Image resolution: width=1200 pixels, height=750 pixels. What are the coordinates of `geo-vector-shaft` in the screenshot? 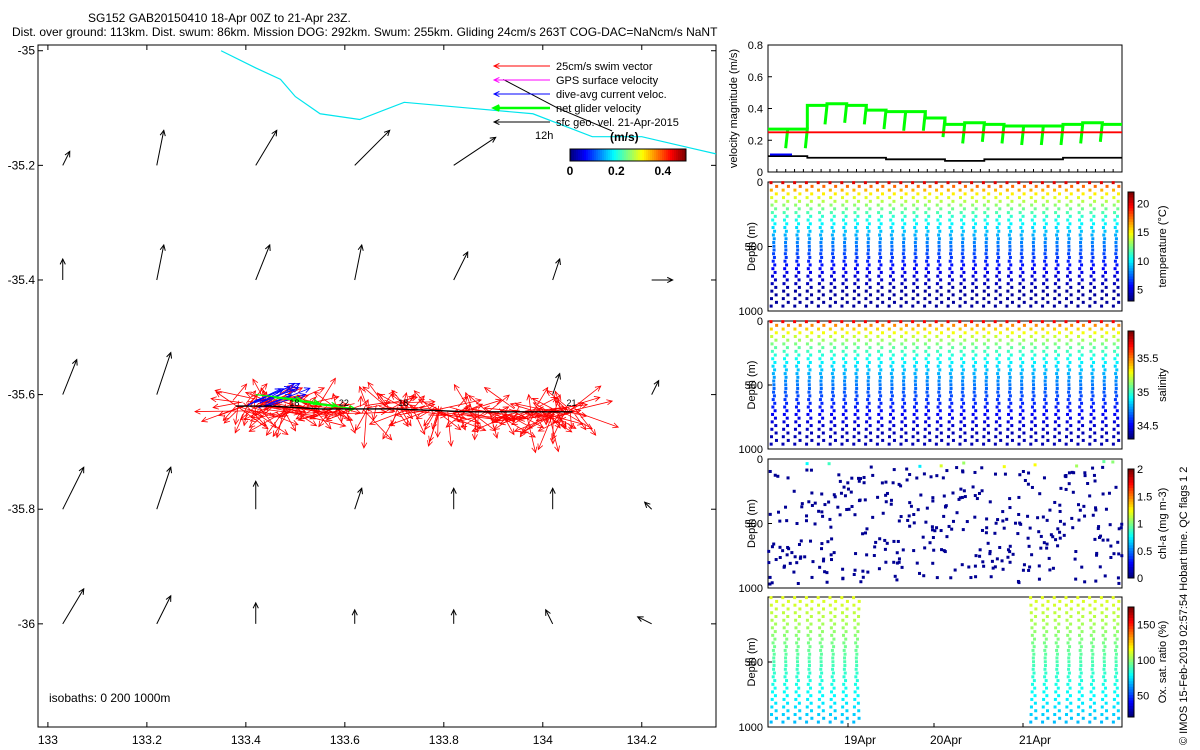 It's located at (160, 148).